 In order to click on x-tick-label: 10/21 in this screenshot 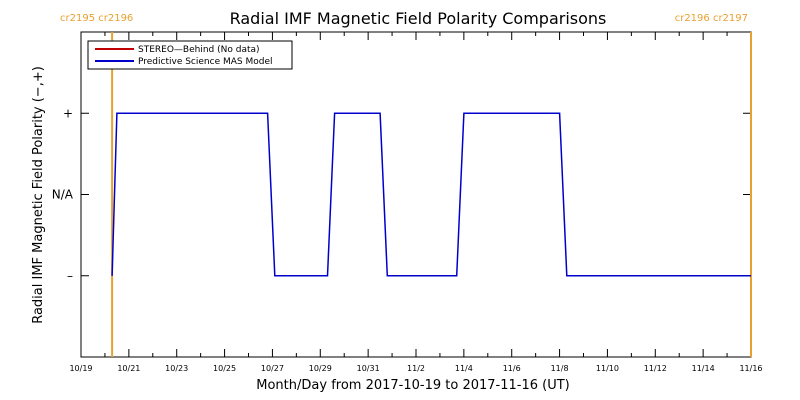, I will do `click(128, 368)`.